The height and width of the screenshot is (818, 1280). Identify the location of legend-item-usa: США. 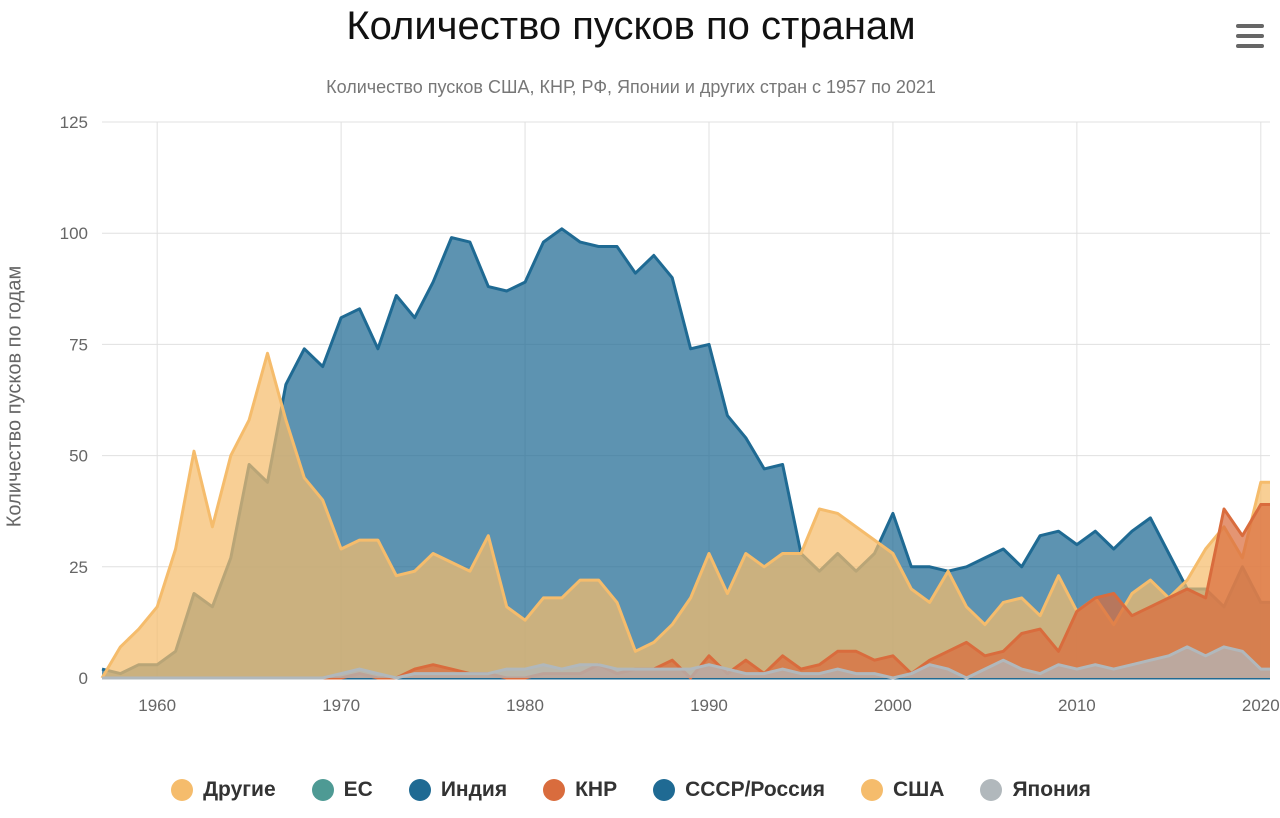
(902, 790).